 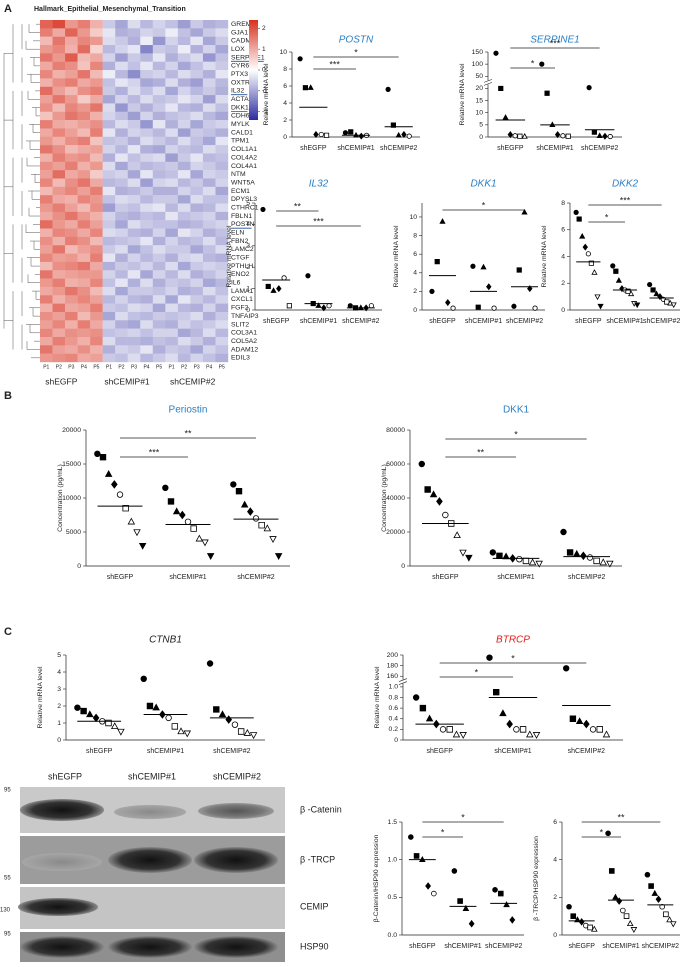 What do you see at coordinates (240, 82) in the screenshot?
I see `gene-label: OXTR` at bounding box center [240, 82].